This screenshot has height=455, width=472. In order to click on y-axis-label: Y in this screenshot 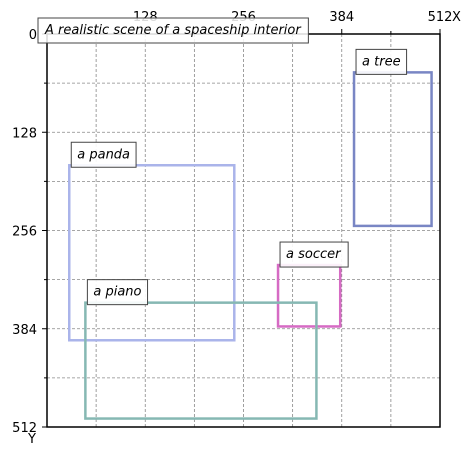, I will do `click(31, 439)`.